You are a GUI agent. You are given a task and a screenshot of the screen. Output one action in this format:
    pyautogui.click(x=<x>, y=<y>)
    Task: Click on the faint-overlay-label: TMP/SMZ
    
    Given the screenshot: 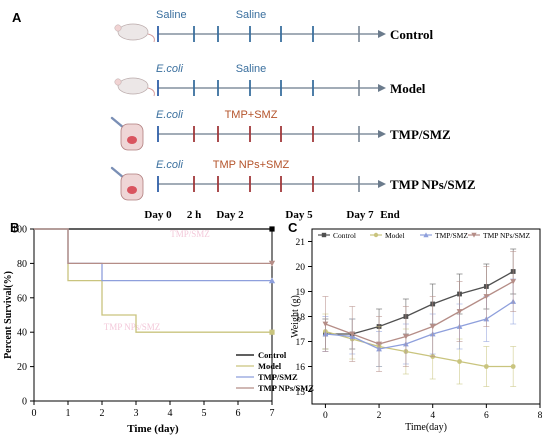 What is the action you would take?
    pyautogui.click(x=190, y=234)
    